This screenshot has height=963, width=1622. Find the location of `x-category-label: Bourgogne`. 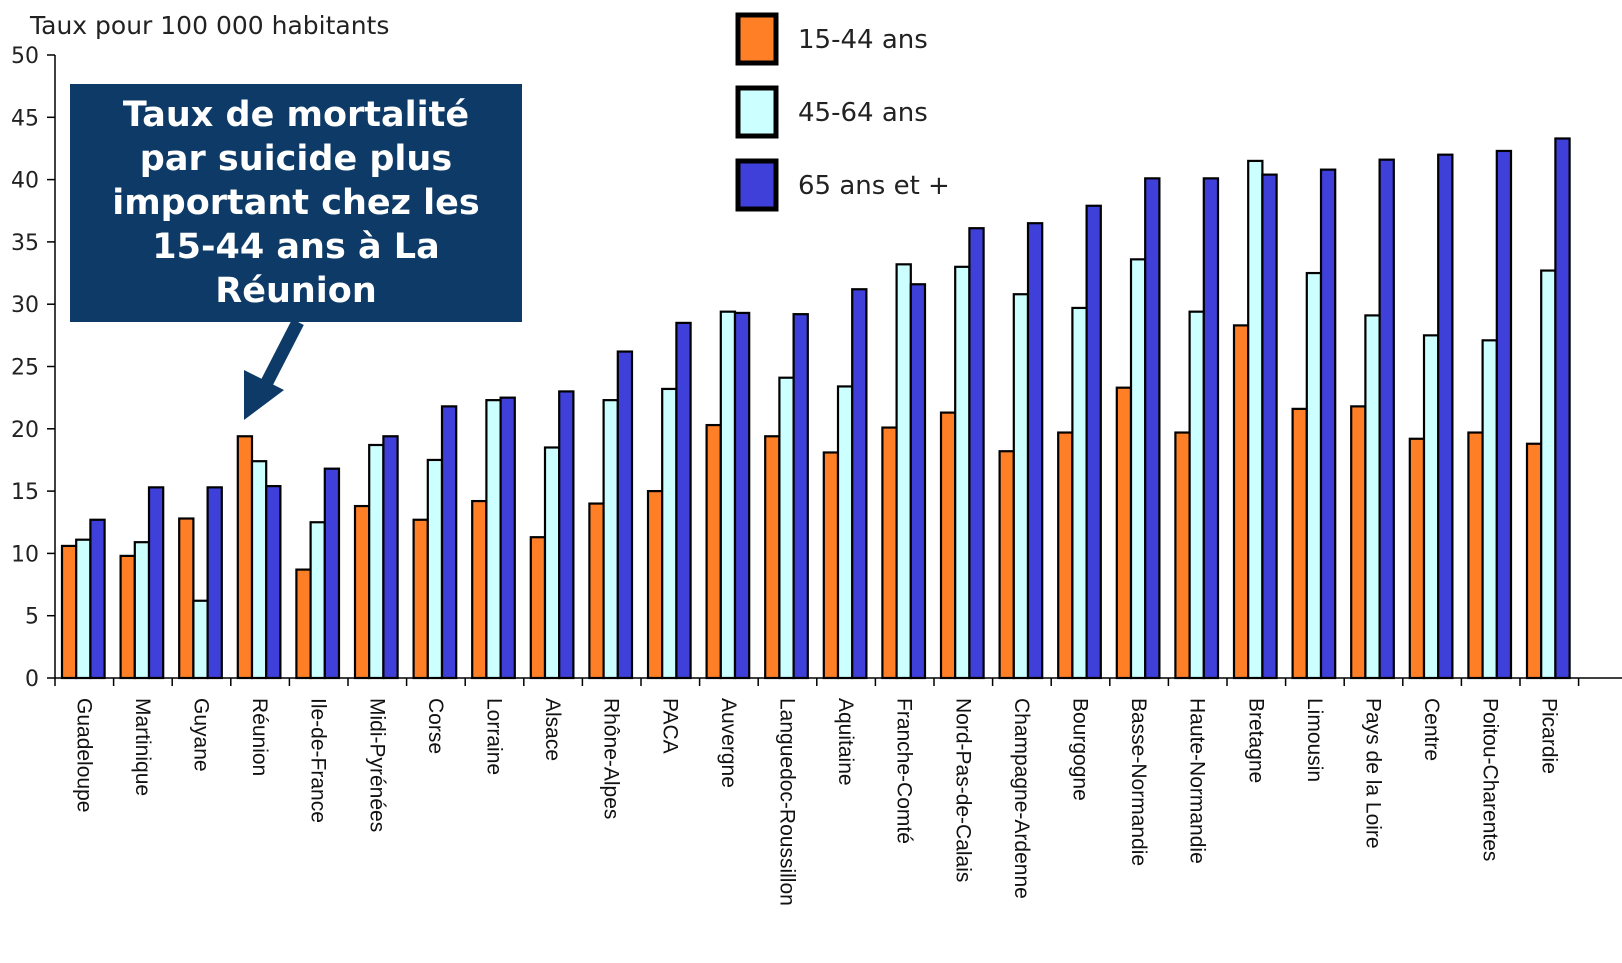

x-category-label: Bourgogne is located at coordinates (1080, 749).